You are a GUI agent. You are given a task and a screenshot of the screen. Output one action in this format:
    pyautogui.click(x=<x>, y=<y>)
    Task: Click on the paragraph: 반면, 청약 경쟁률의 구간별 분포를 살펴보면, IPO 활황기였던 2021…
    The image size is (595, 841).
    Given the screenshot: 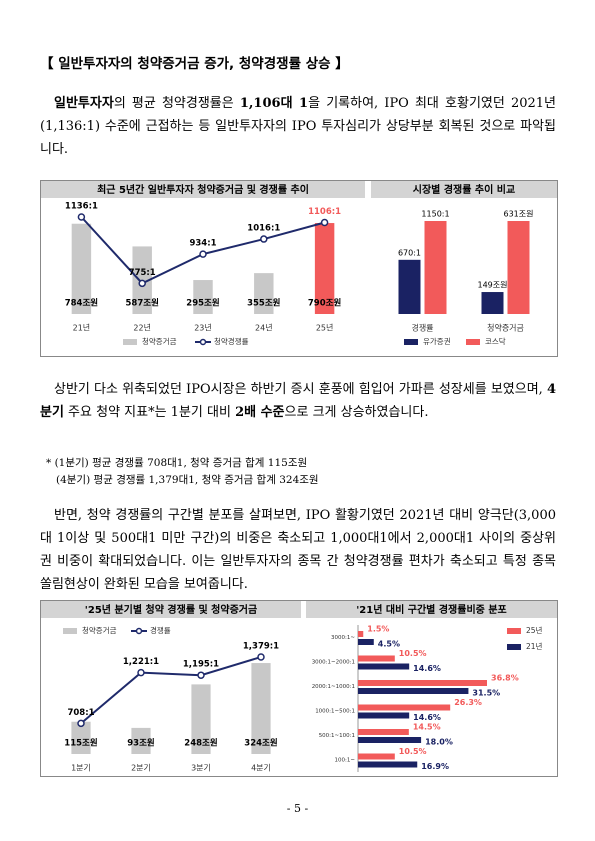 What is the action you would take?
    pyautogui.click(x=298, y=550)
    